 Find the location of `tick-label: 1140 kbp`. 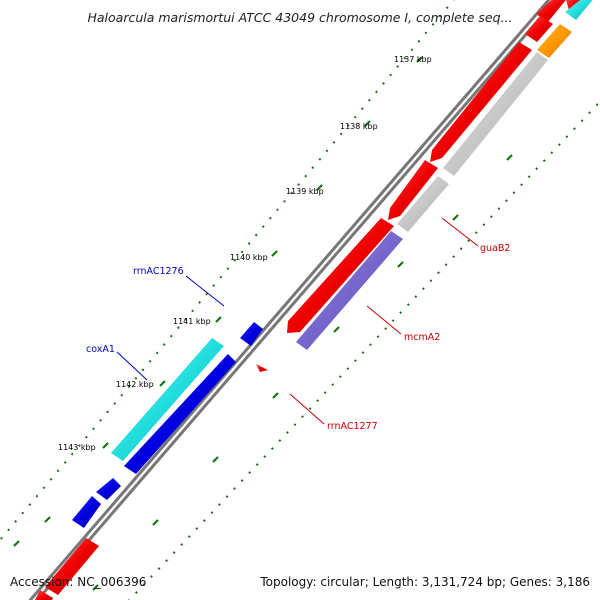

tick-label: 1140 kbp is located at coordinates (249, 257).